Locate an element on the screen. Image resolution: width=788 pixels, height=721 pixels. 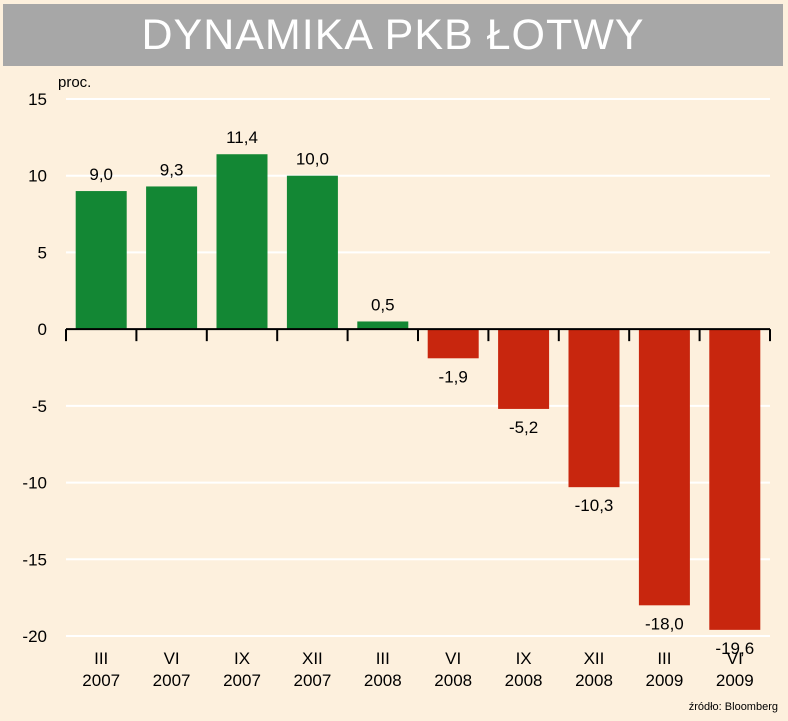
y-tick-label: 10 is located at coordinates (37, 176).